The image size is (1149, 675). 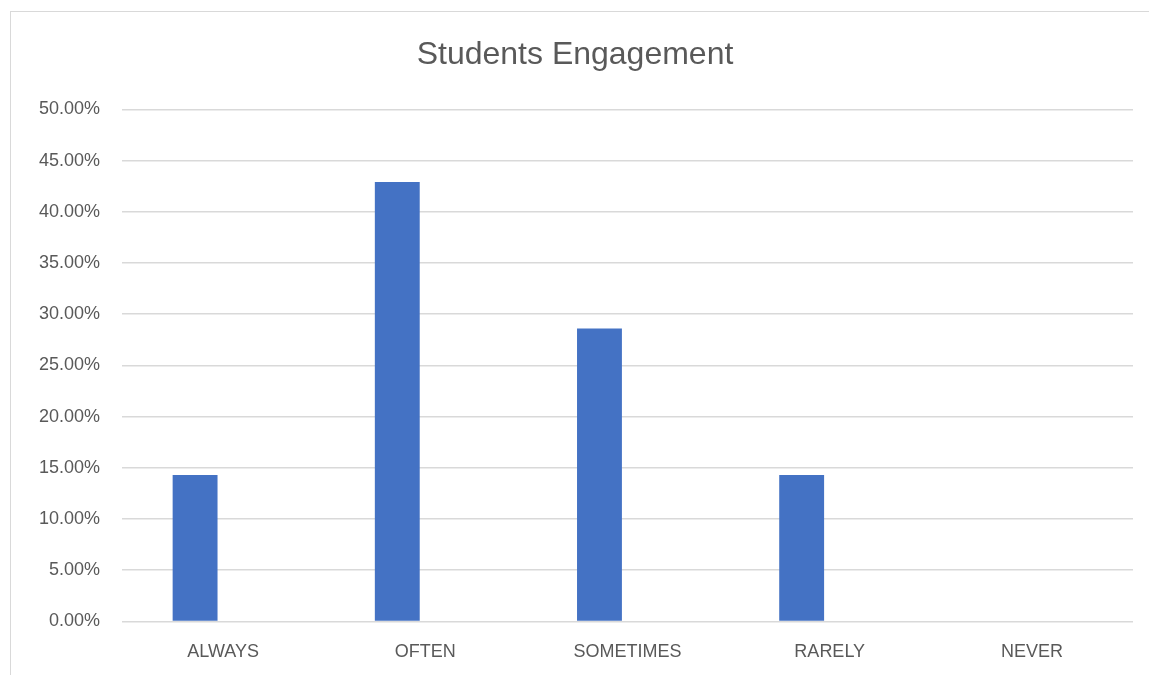 I want to click on y-tick-label: 30.00%, so click(x=69, y=313).